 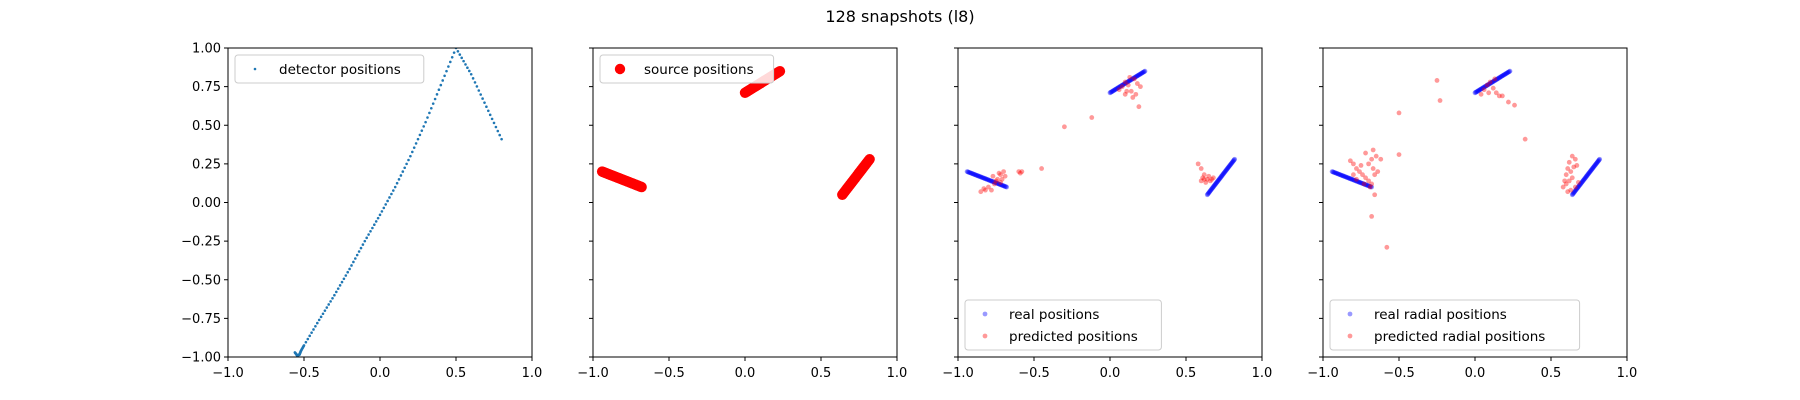 What do you see at coordinates (1073, 337) in the screenshot?
I see `legend-label: predicted positions` at bounding box center [1073, 337].